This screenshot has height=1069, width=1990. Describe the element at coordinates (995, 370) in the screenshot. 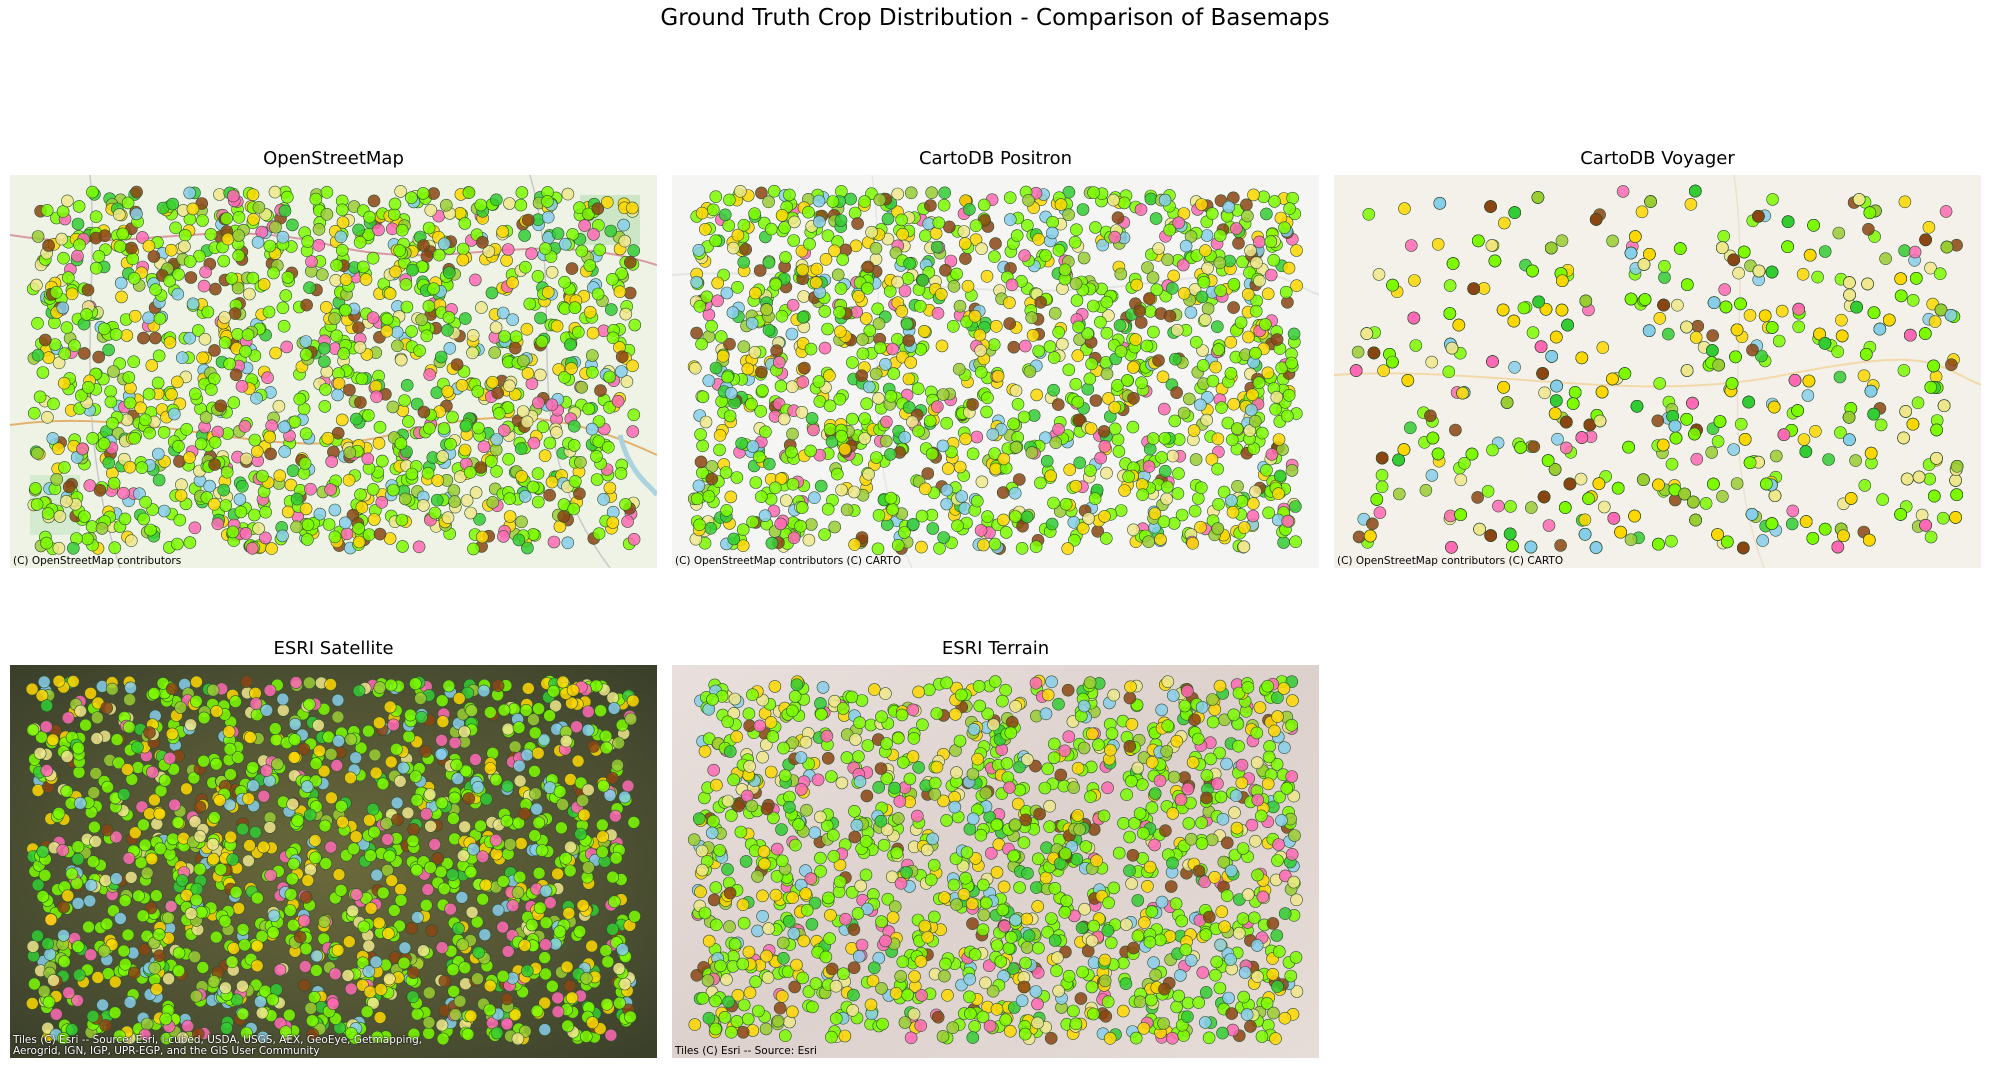

I see `crop-points` at that location.